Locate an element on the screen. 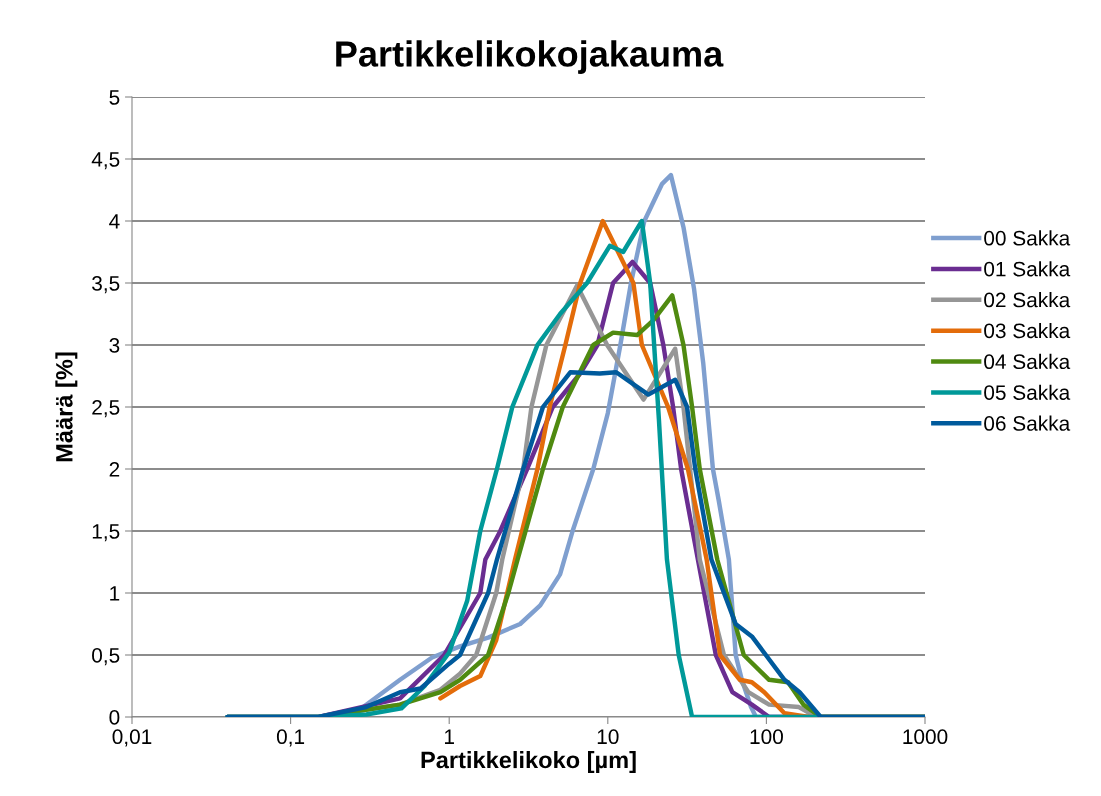 This screenshot has height=796, width=1101. x-tick-label: 10 is located at coordinates (608, 737).